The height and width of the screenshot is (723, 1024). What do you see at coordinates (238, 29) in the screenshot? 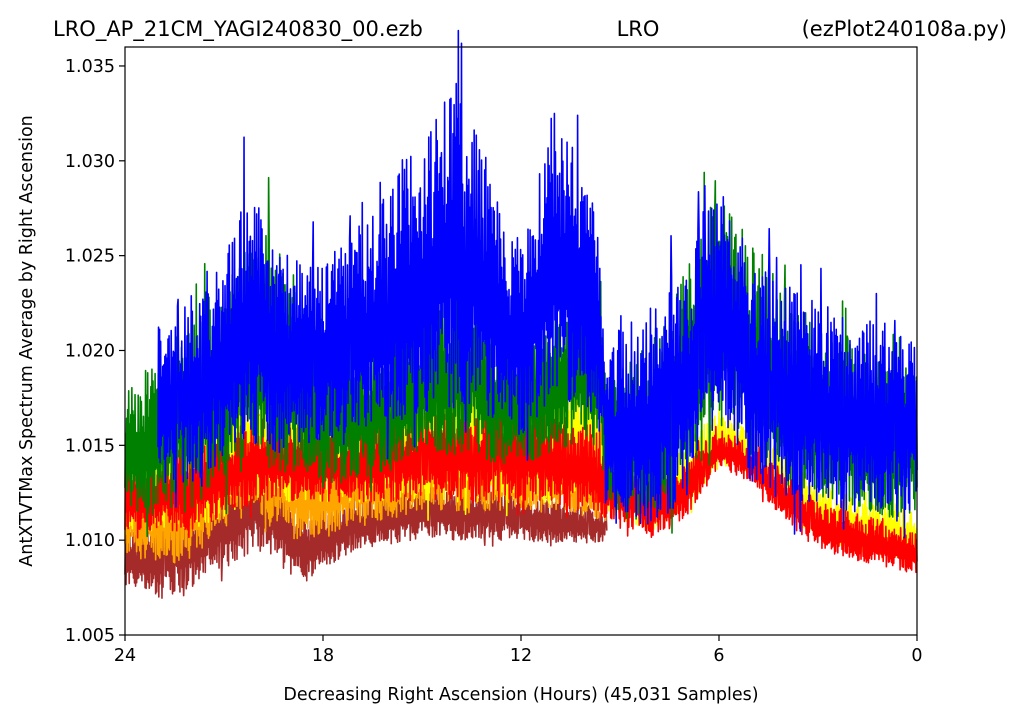
I see `title-left: LRO_AP_21CM_YAGI240830_00.ezb` at bounding box center [238, 29].